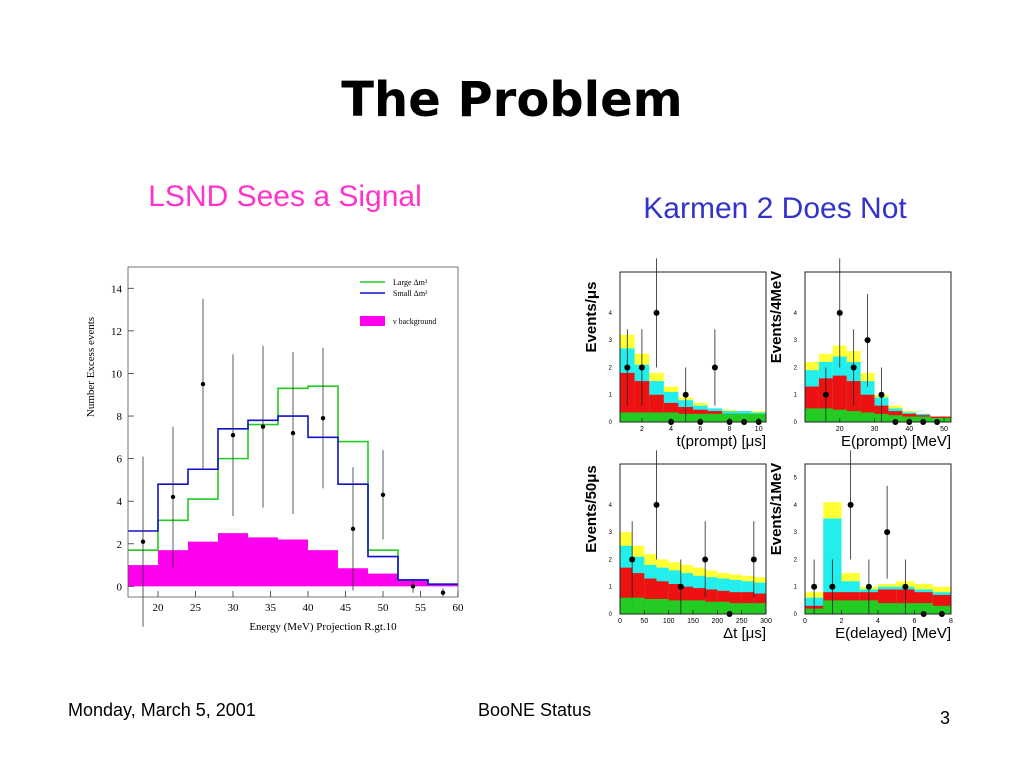 The height and width of the screenshot is (768, 1024). What do you see at coordinates (162, 710) in the screenshot?
I see `footer-date: Monday, March 5, 2001` at bounding box center [162, 710].